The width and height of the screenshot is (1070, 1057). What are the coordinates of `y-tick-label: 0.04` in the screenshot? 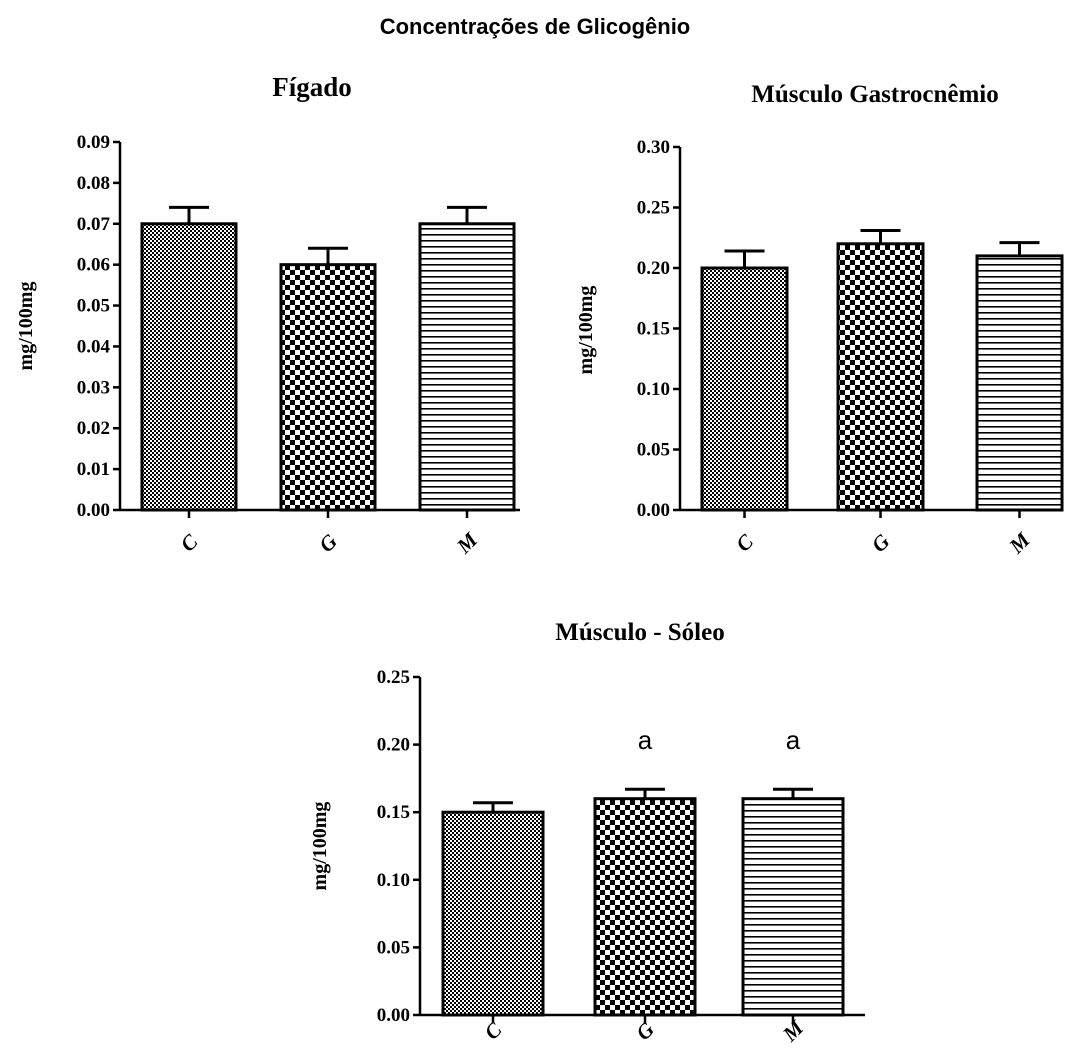 It's located at (94, 346).